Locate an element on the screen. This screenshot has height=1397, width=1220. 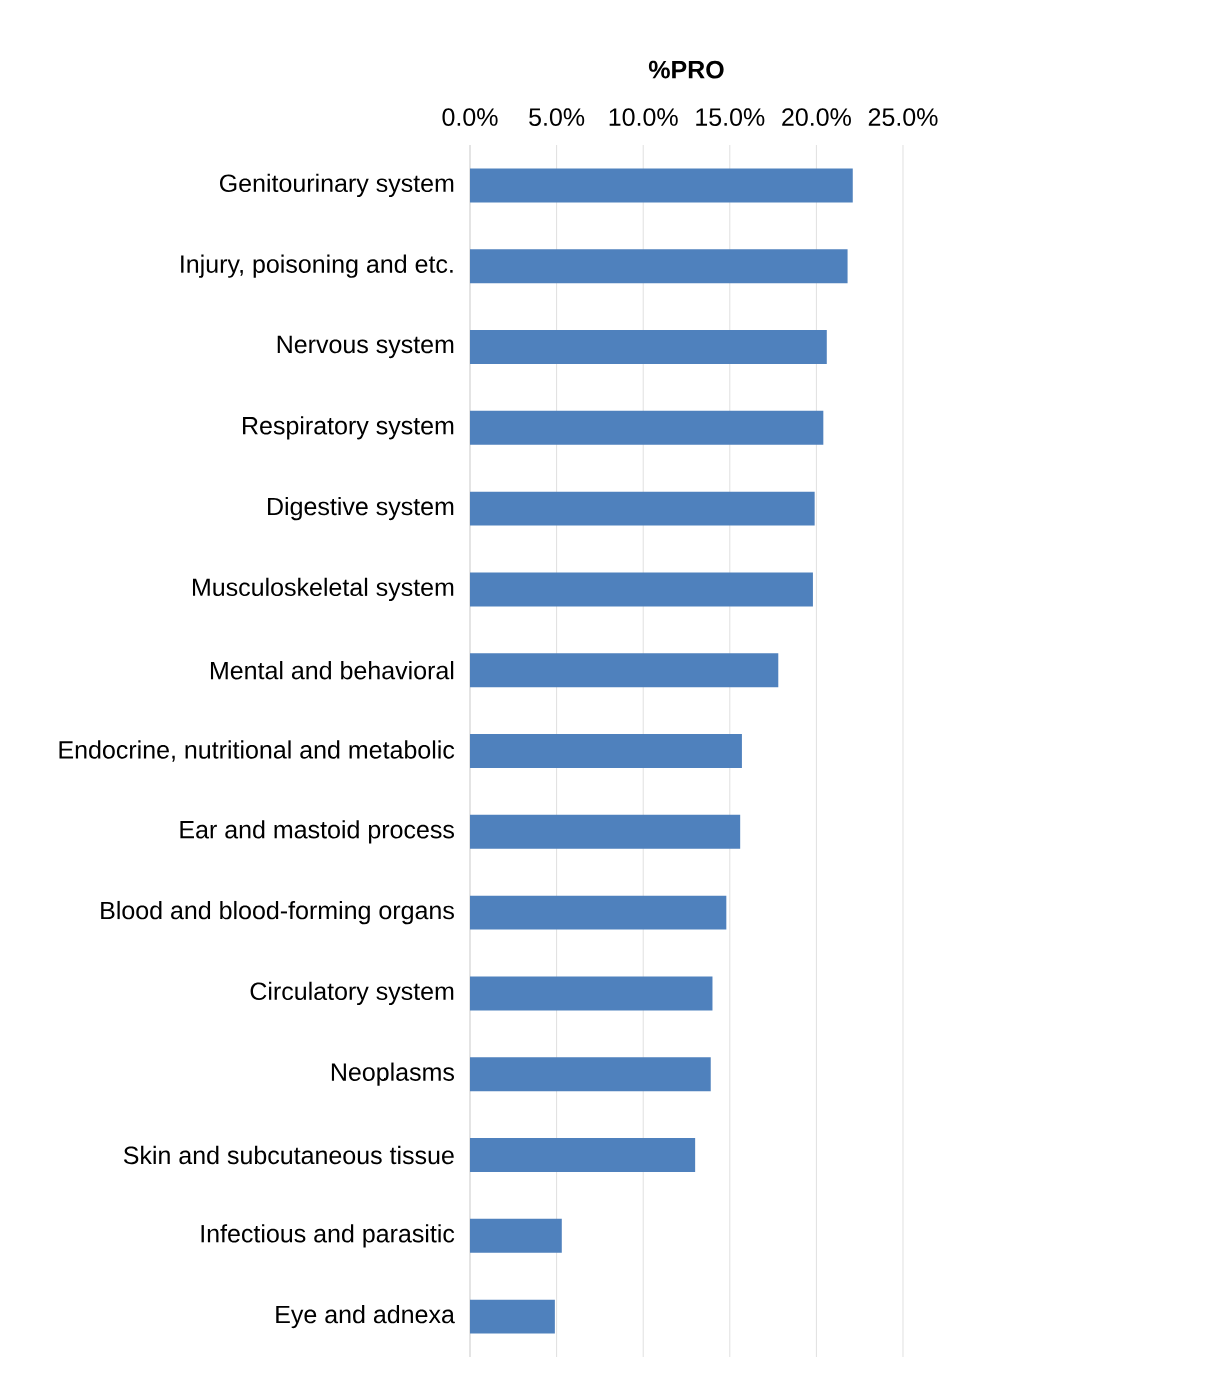
y-tick-label: Digestive system is located at coordinates (361, 508).